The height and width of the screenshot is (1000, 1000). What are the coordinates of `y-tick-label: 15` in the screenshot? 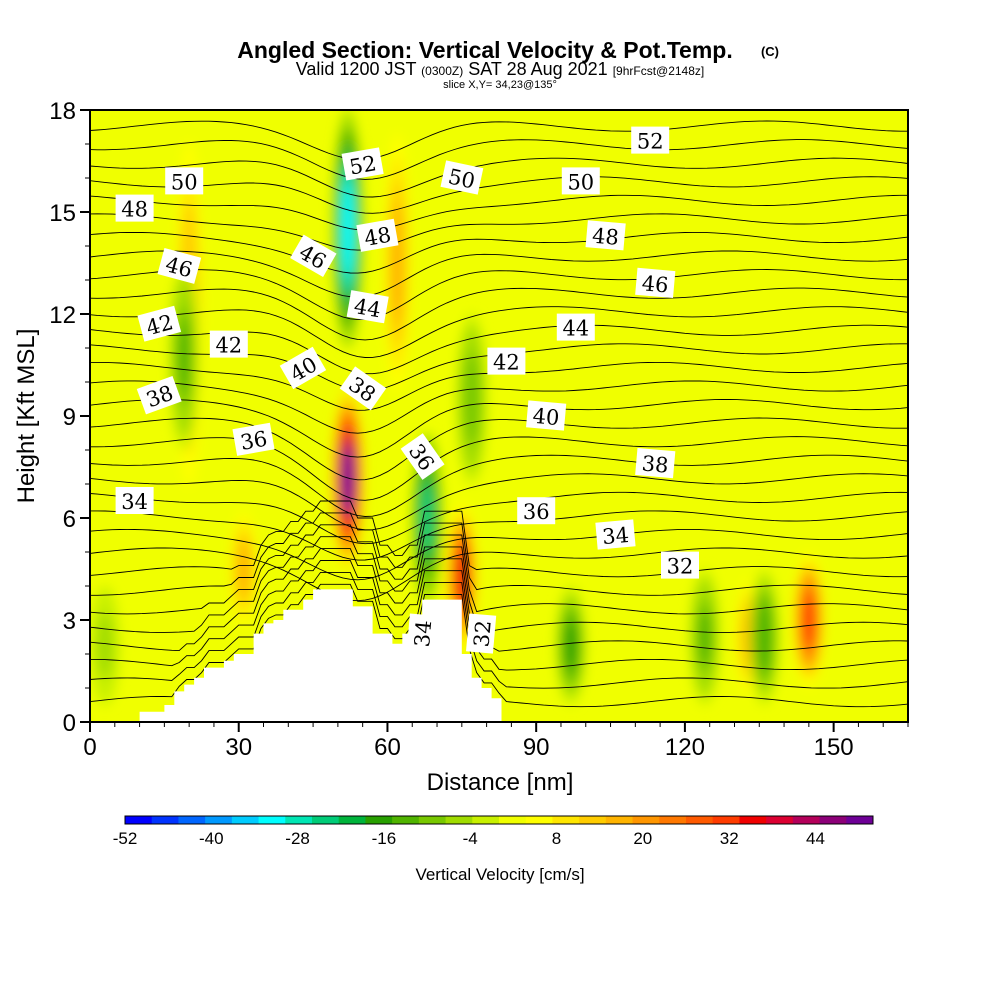 It's located at (62, 213).